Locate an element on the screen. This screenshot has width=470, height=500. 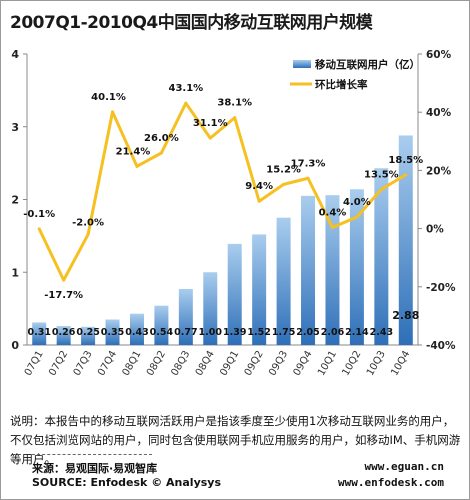
x-tick-label: 07Q2 is located at coordinates (58, 363).